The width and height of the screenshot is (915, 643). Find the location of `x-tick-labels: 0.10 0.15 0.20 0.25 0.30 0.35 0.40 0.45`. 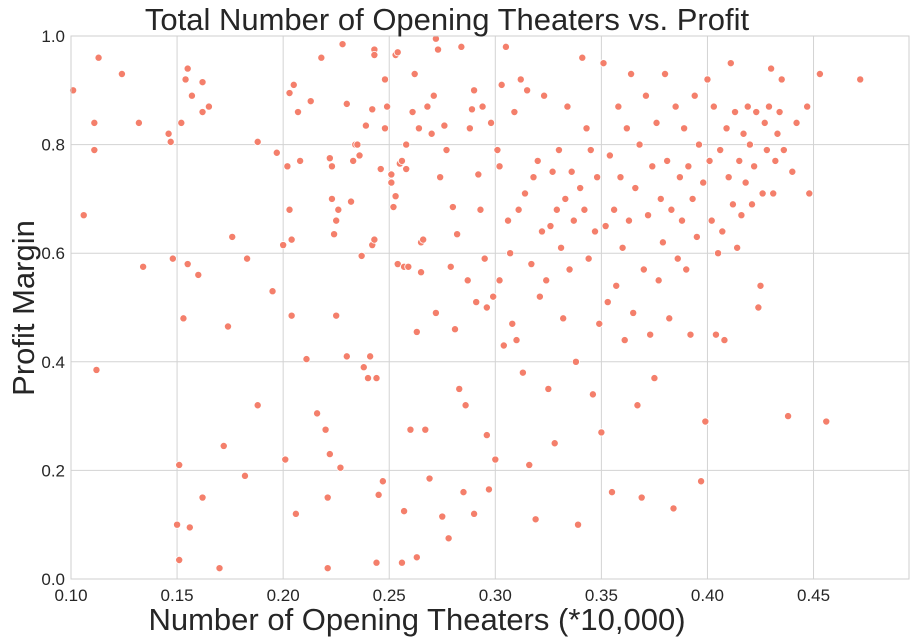

x-tick-labels: 0.10 0.15 0.20 0.25 0.30 0.35 0.40 0.45 is located at coordinates (442, 595).